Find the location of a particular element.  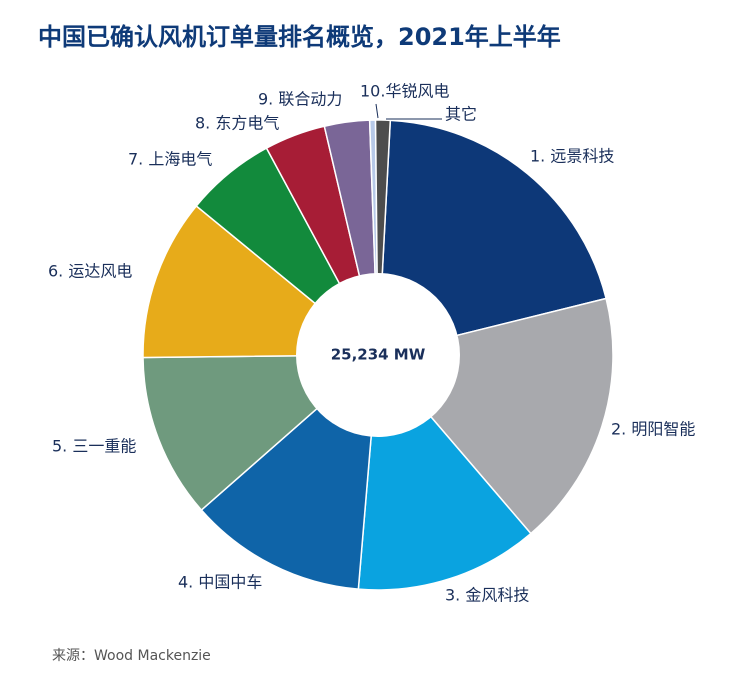

slice-label: 6. 运达风电 is located at coordinates (90, 271).